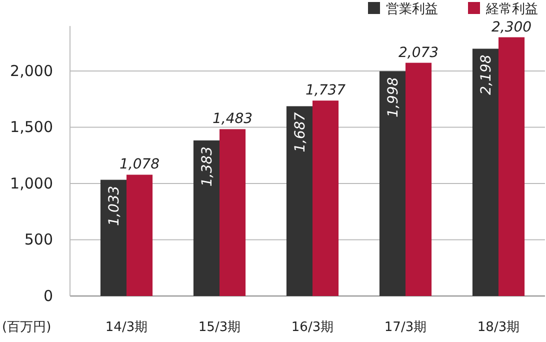  Describe the element at coordinates (393, 97) in the screenshot. I see `data-label: 1,998` at that location.